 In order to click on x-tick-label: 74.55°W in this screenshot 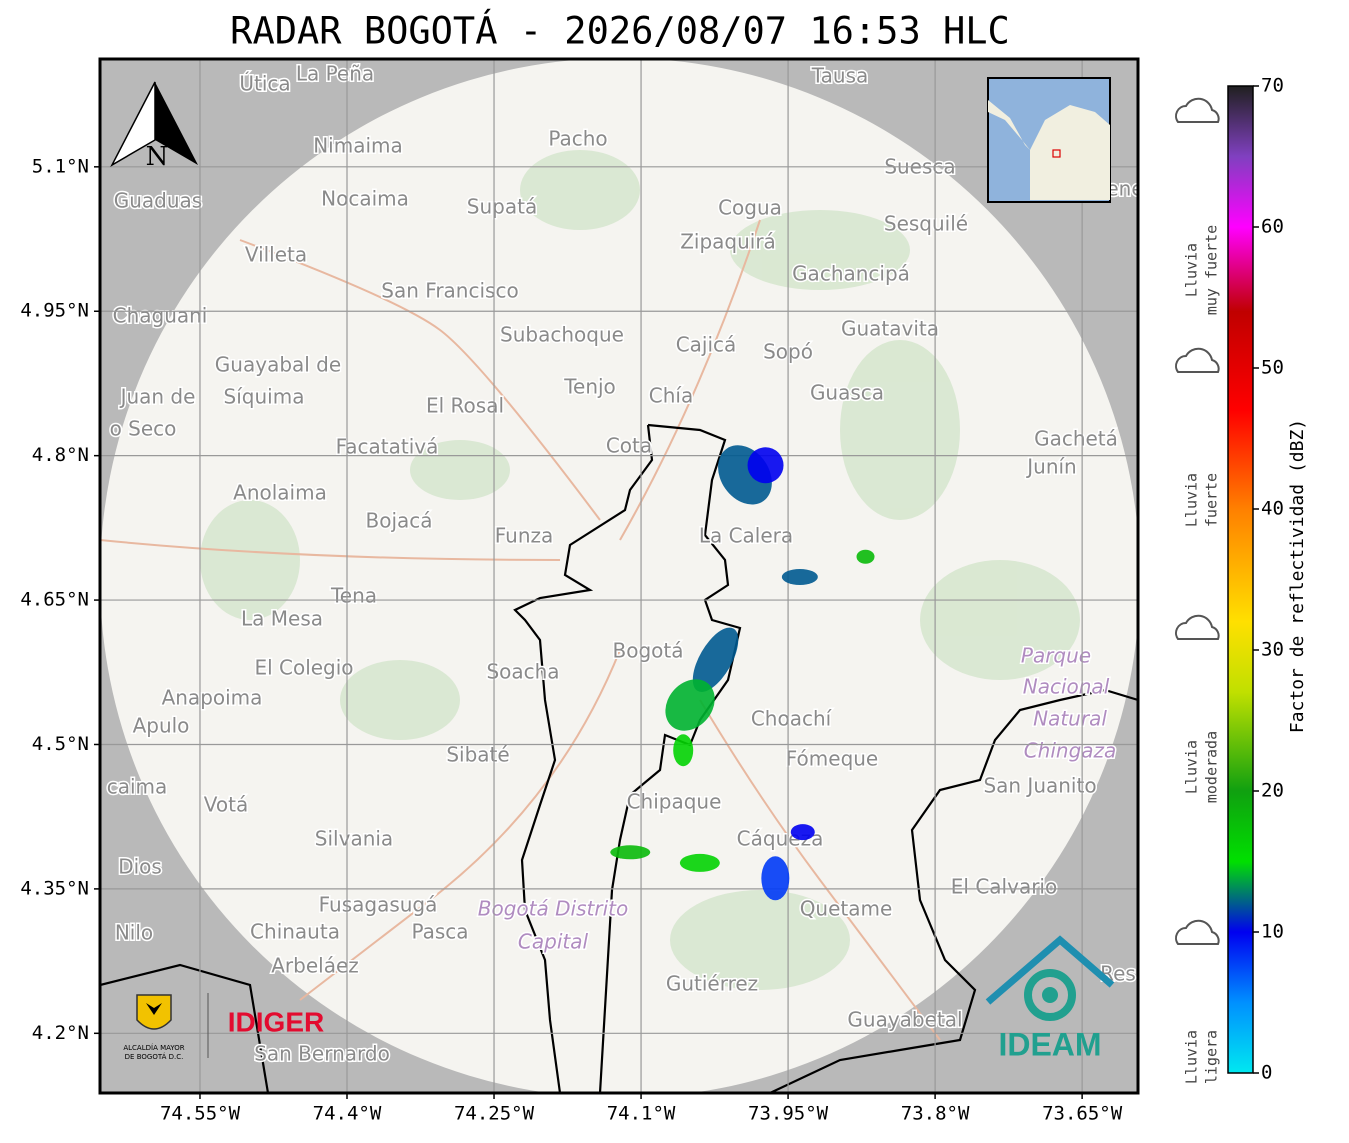, I will do `click(200, 1114)`.